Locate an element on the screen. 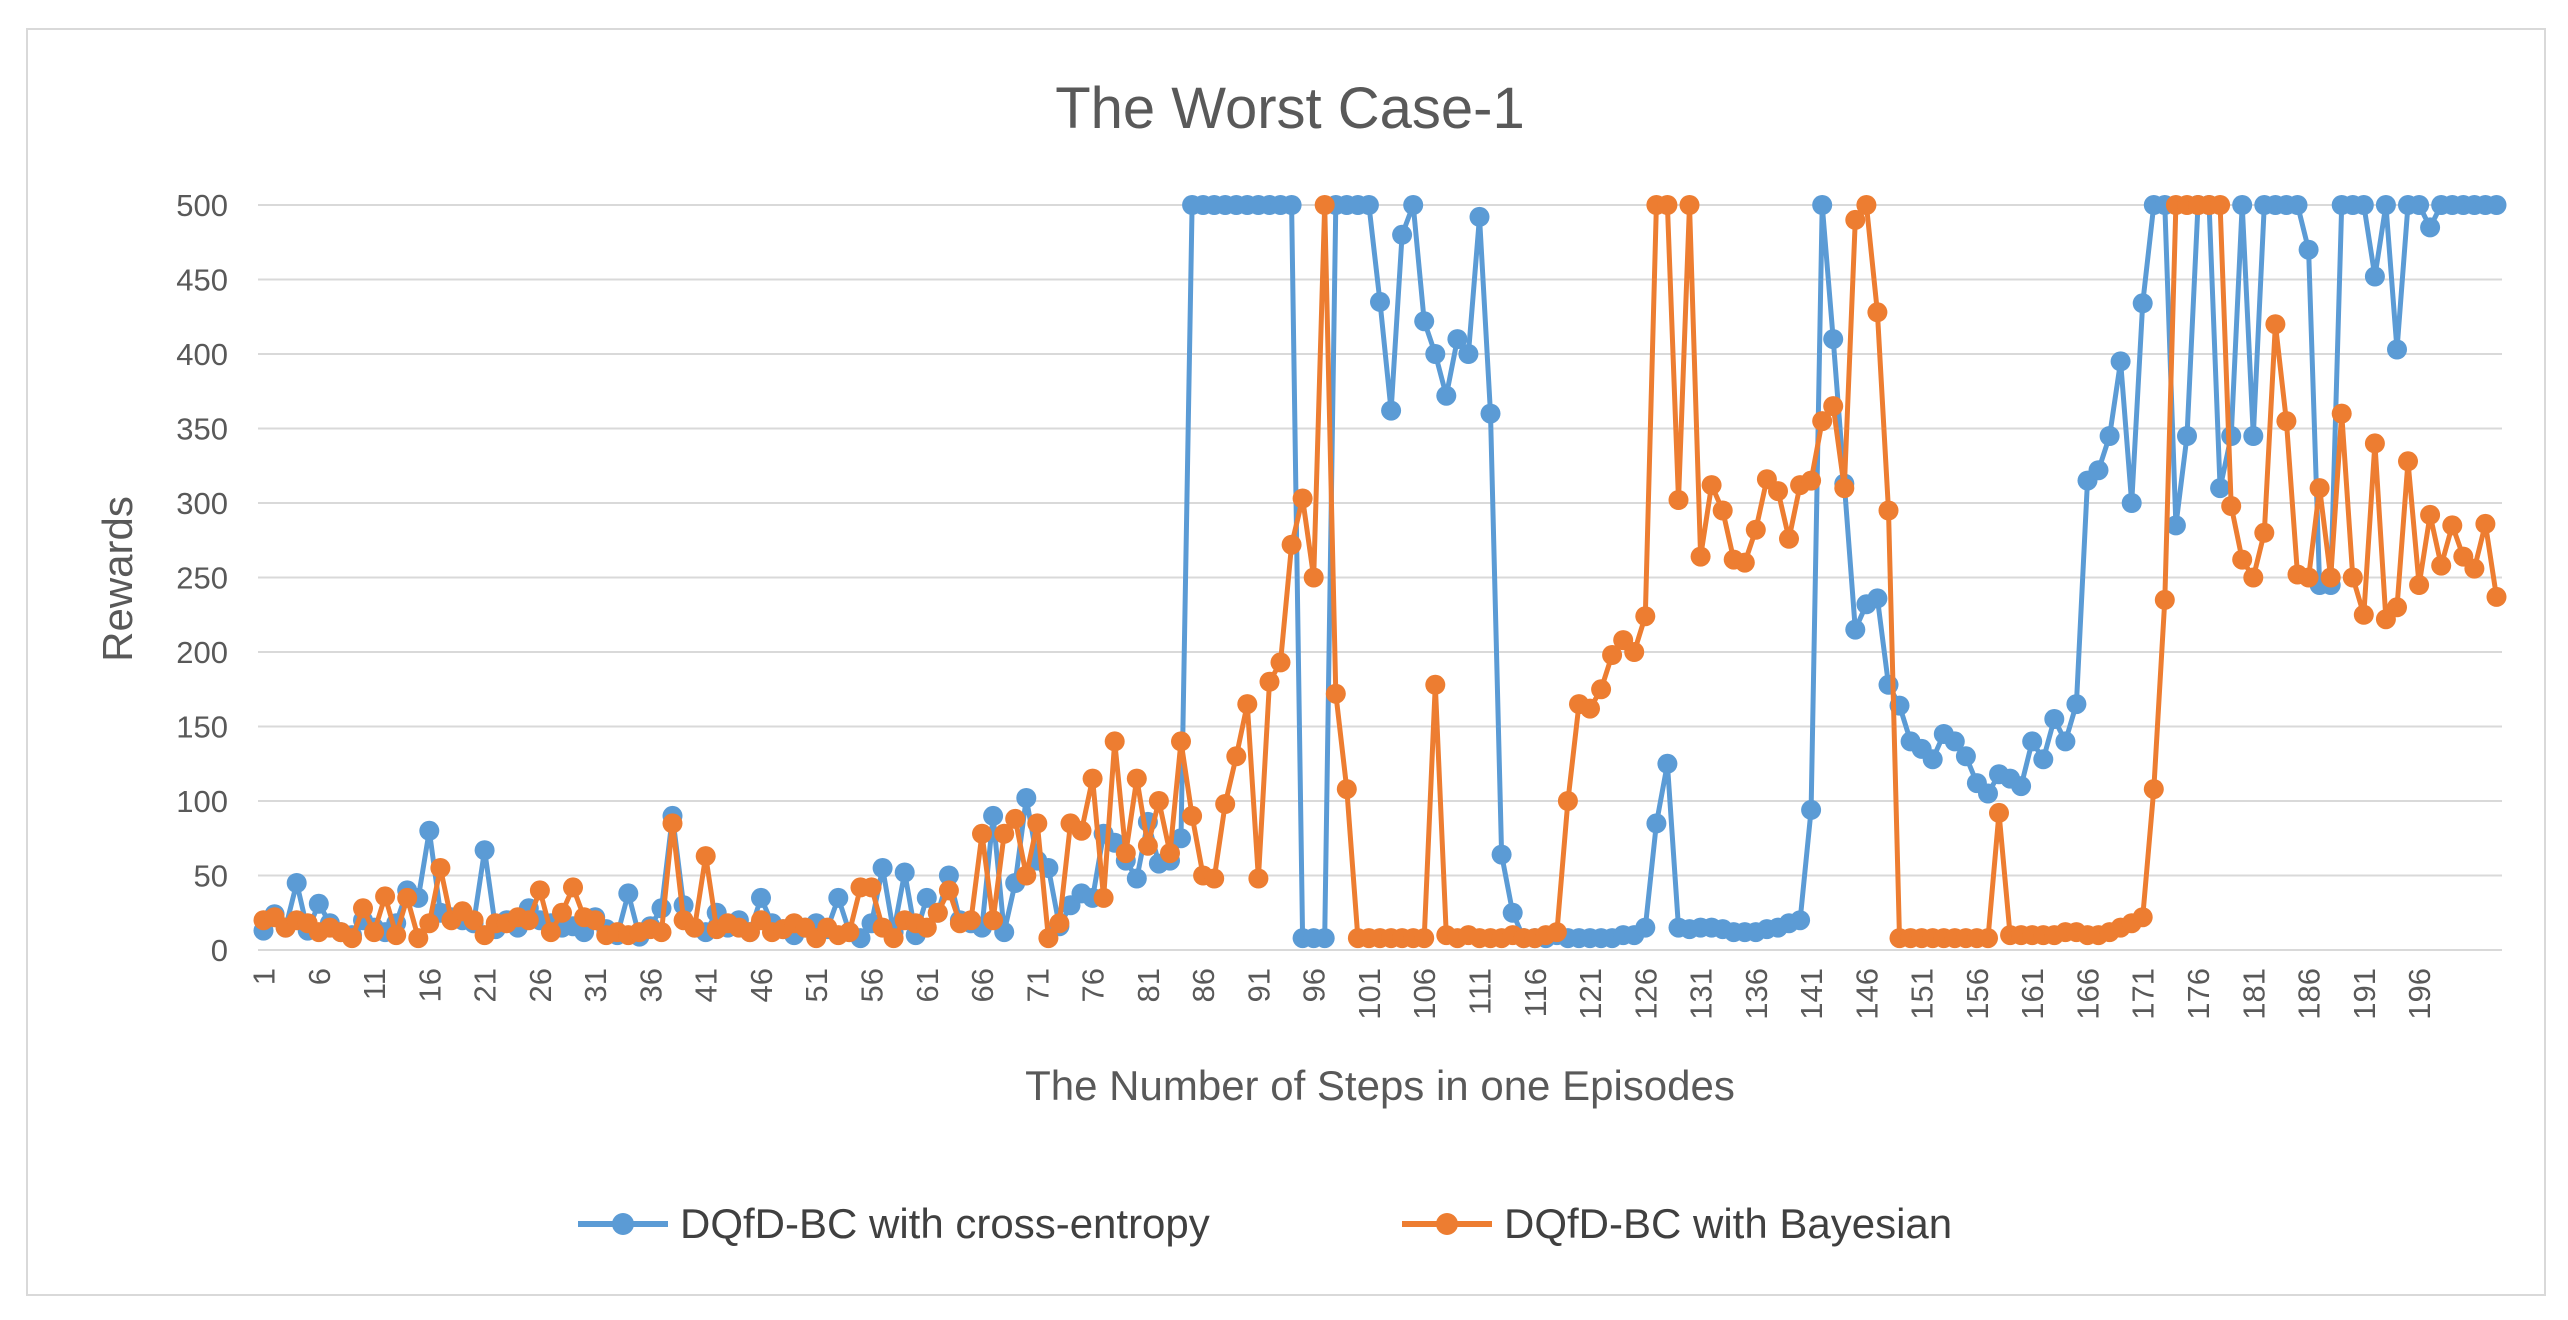 This screenshot has height=1320, width=2568. x-tick-label: 86 is located at coordinates (1203, 985).